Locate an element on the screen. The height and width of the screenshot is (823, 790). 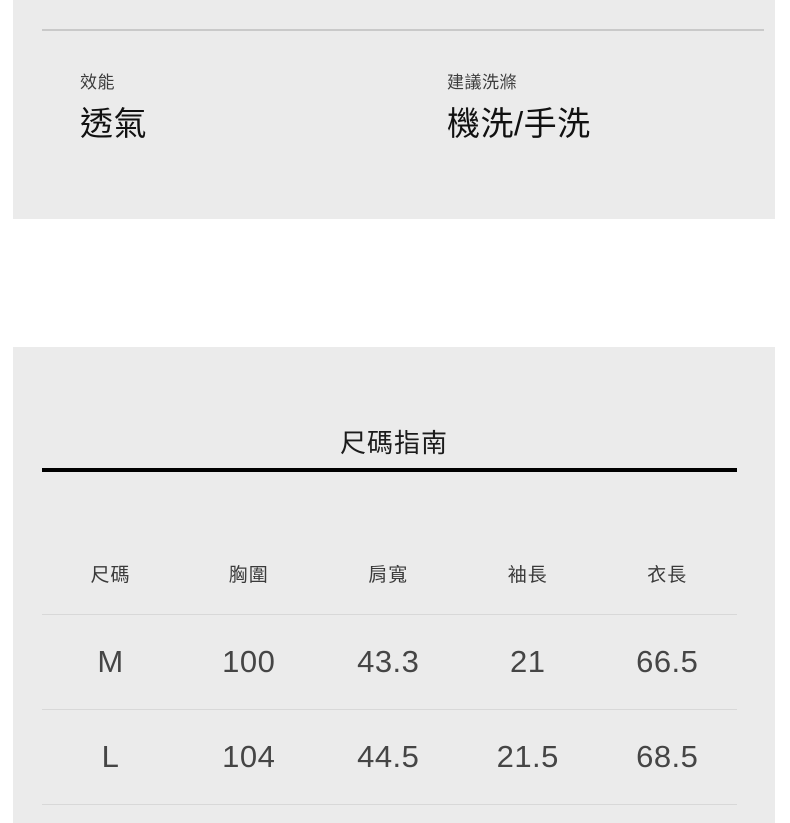
cell-shoulder: 43.3 is located at coordinates (388, 661).